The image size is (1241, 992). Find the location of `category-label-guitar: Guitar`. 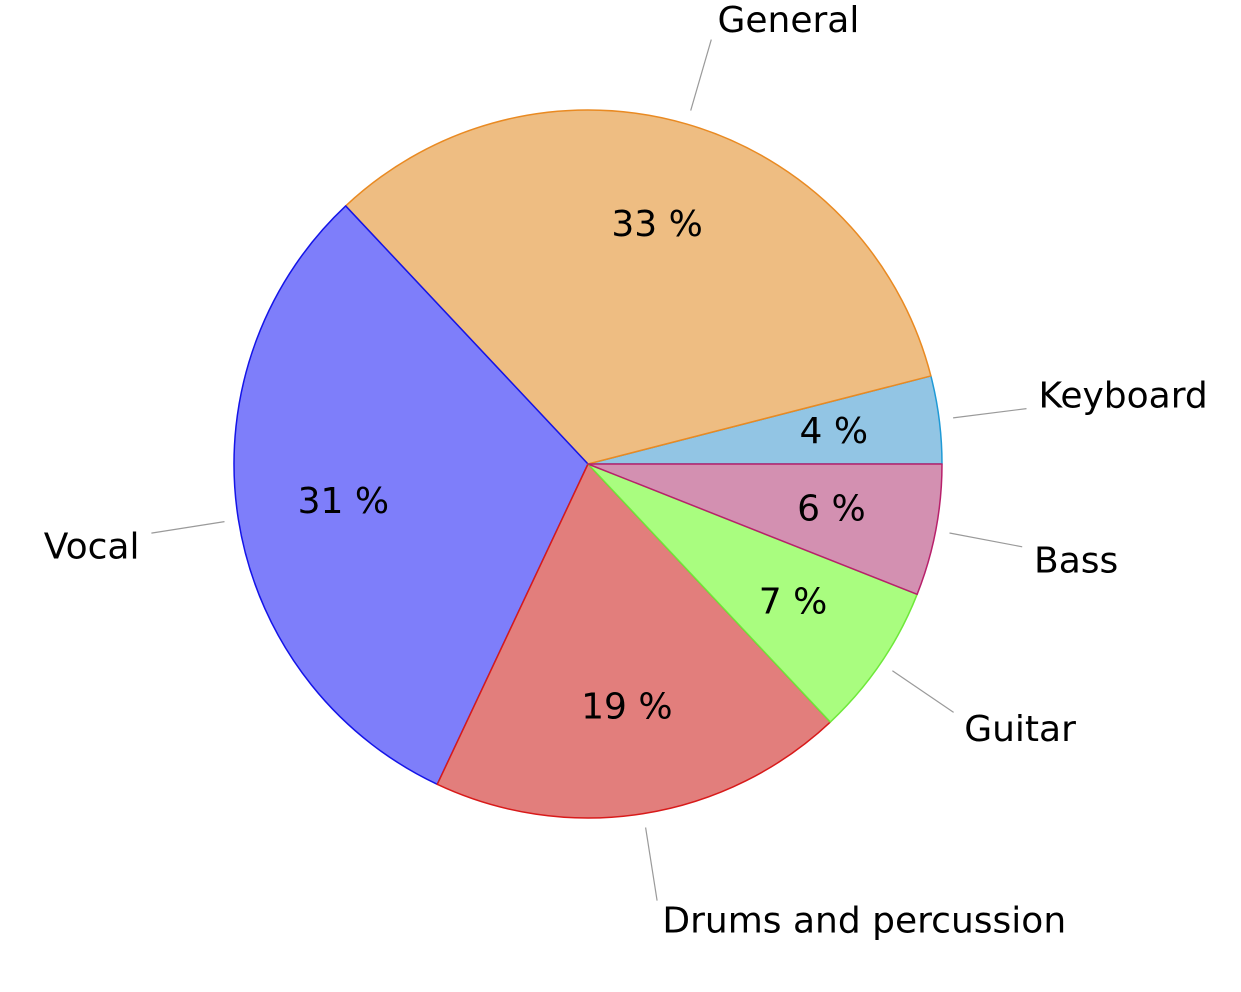

category-label-guitar: Guitar is located at coordinates (1020, 729).